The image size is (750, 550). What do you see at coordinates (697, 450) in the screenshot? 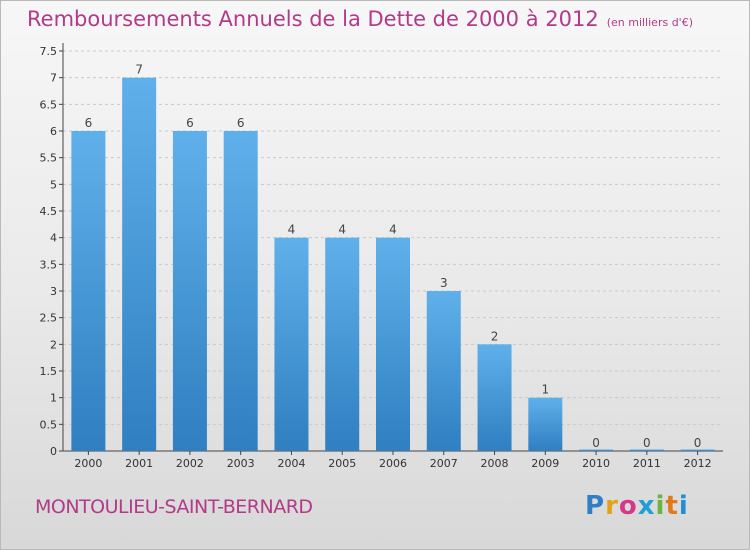
I see `bar-2012` at bounding box center [697, 450].